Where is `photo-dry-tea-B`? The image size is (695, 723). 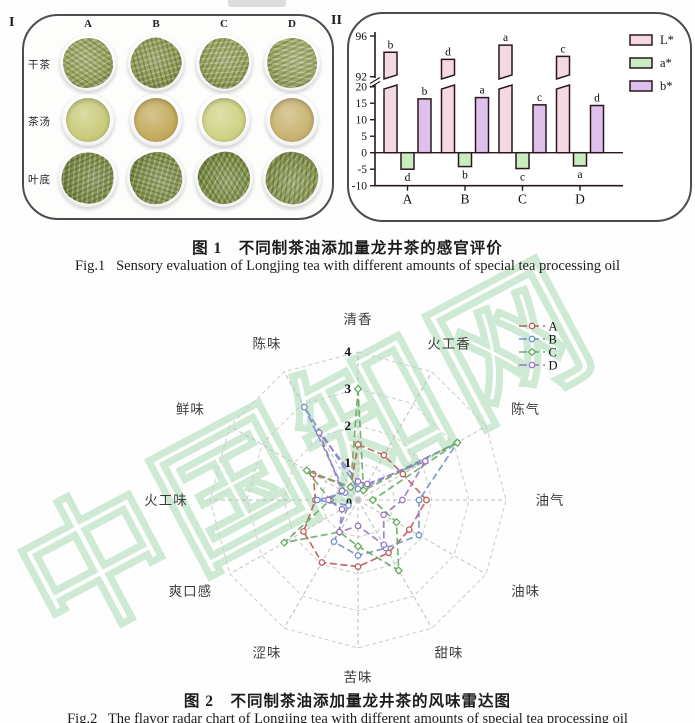 photo-dry-tea-B is located at coordinates (156, 63).